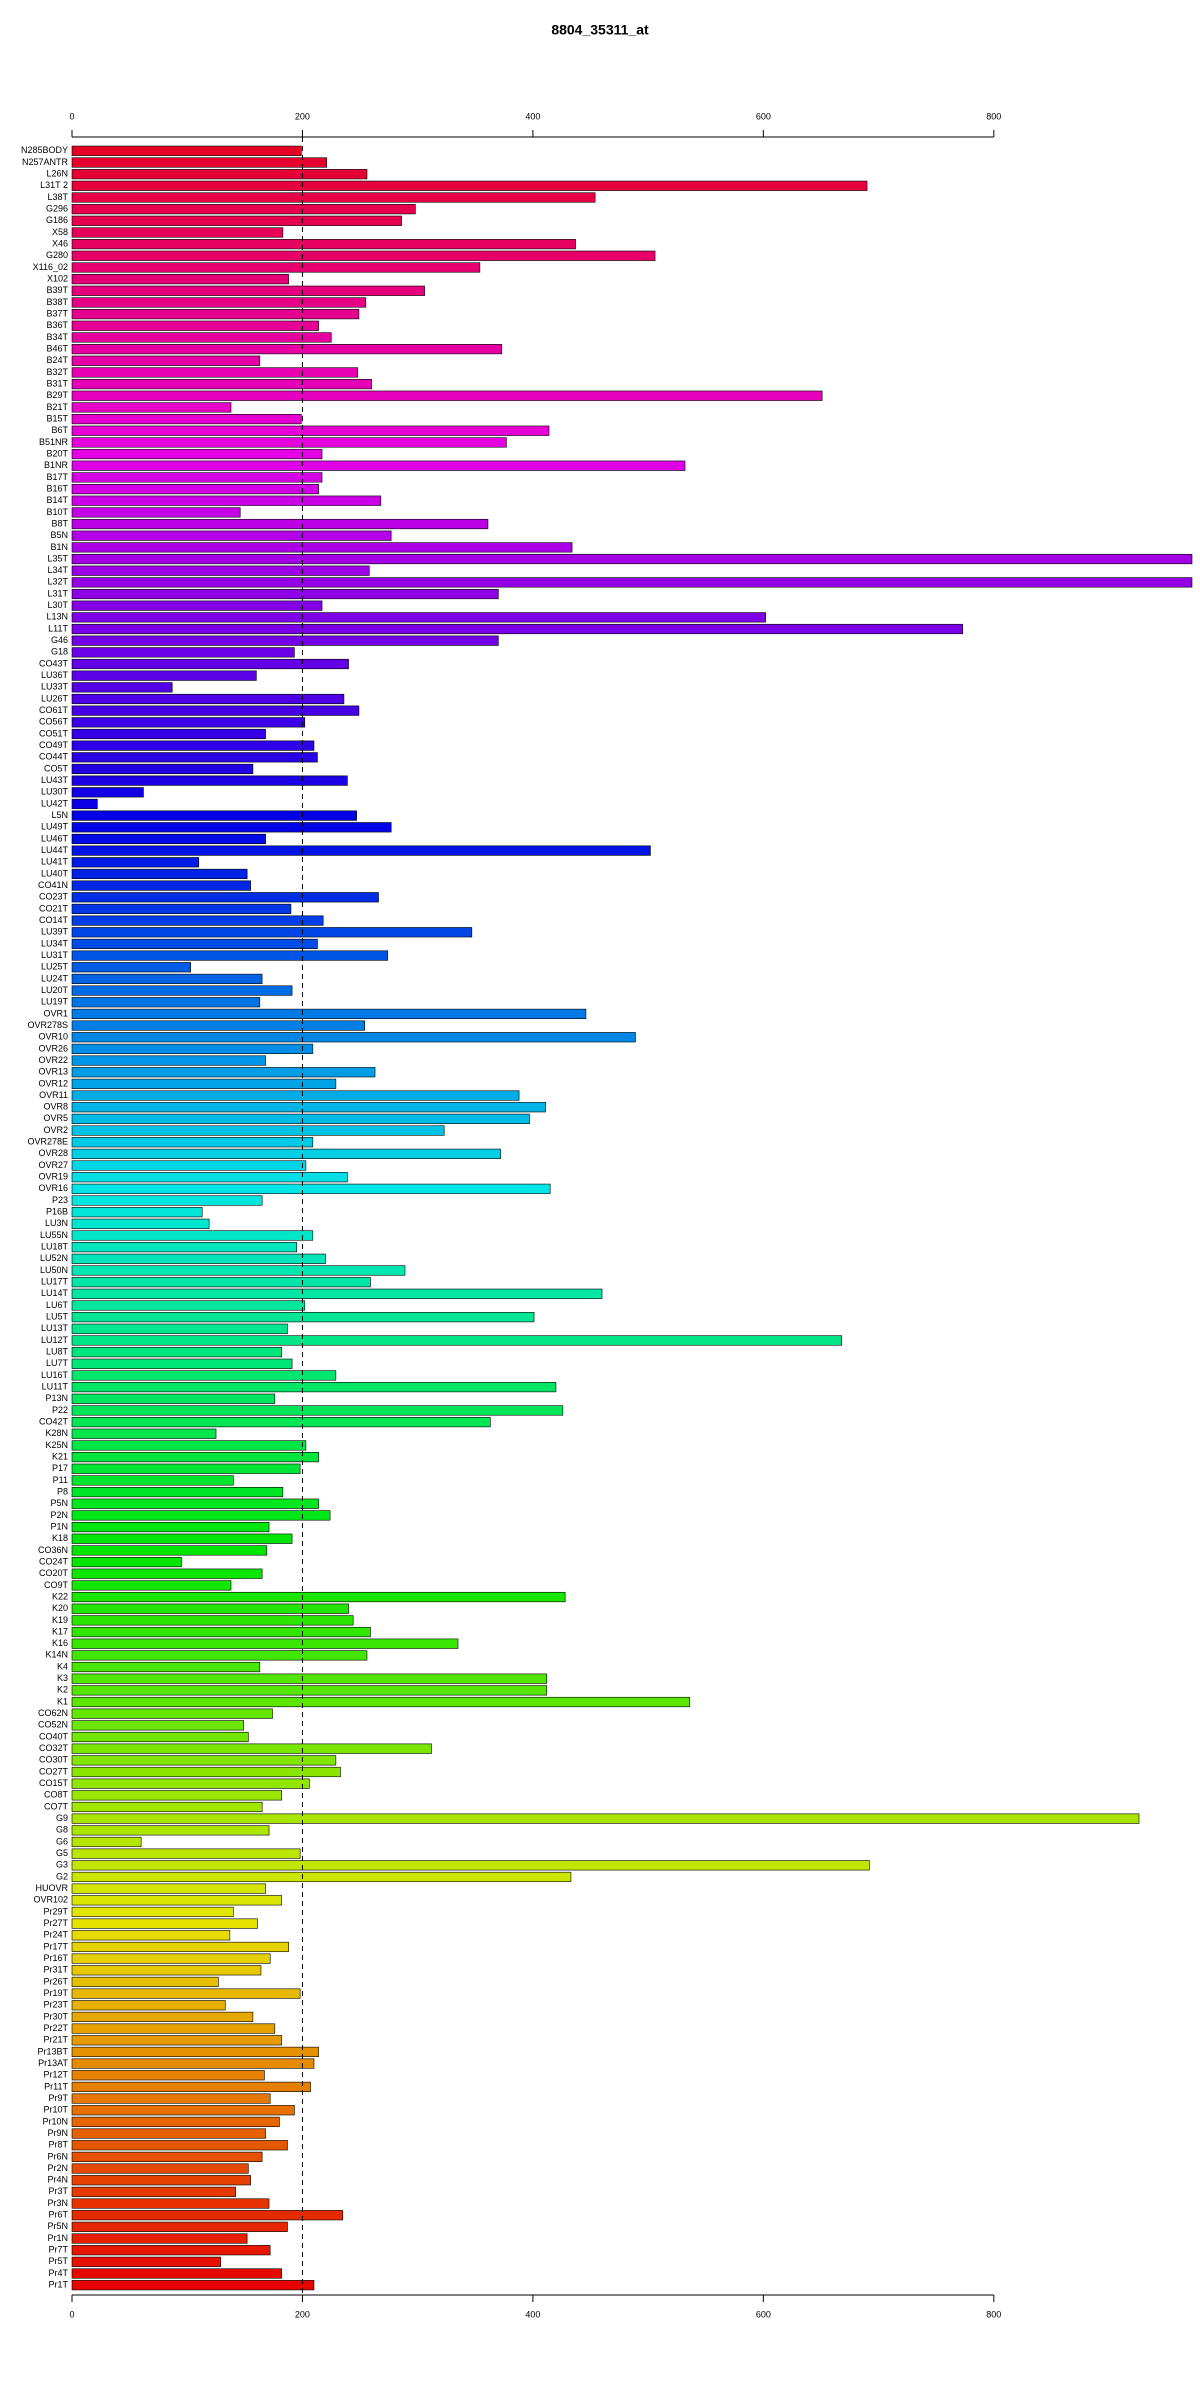 The height and width of the screenshot is (2400, 1200). Describe the element at coordinates (53, 1725) in the screenshot. I see `y-tick-label: CO52N` at that location.